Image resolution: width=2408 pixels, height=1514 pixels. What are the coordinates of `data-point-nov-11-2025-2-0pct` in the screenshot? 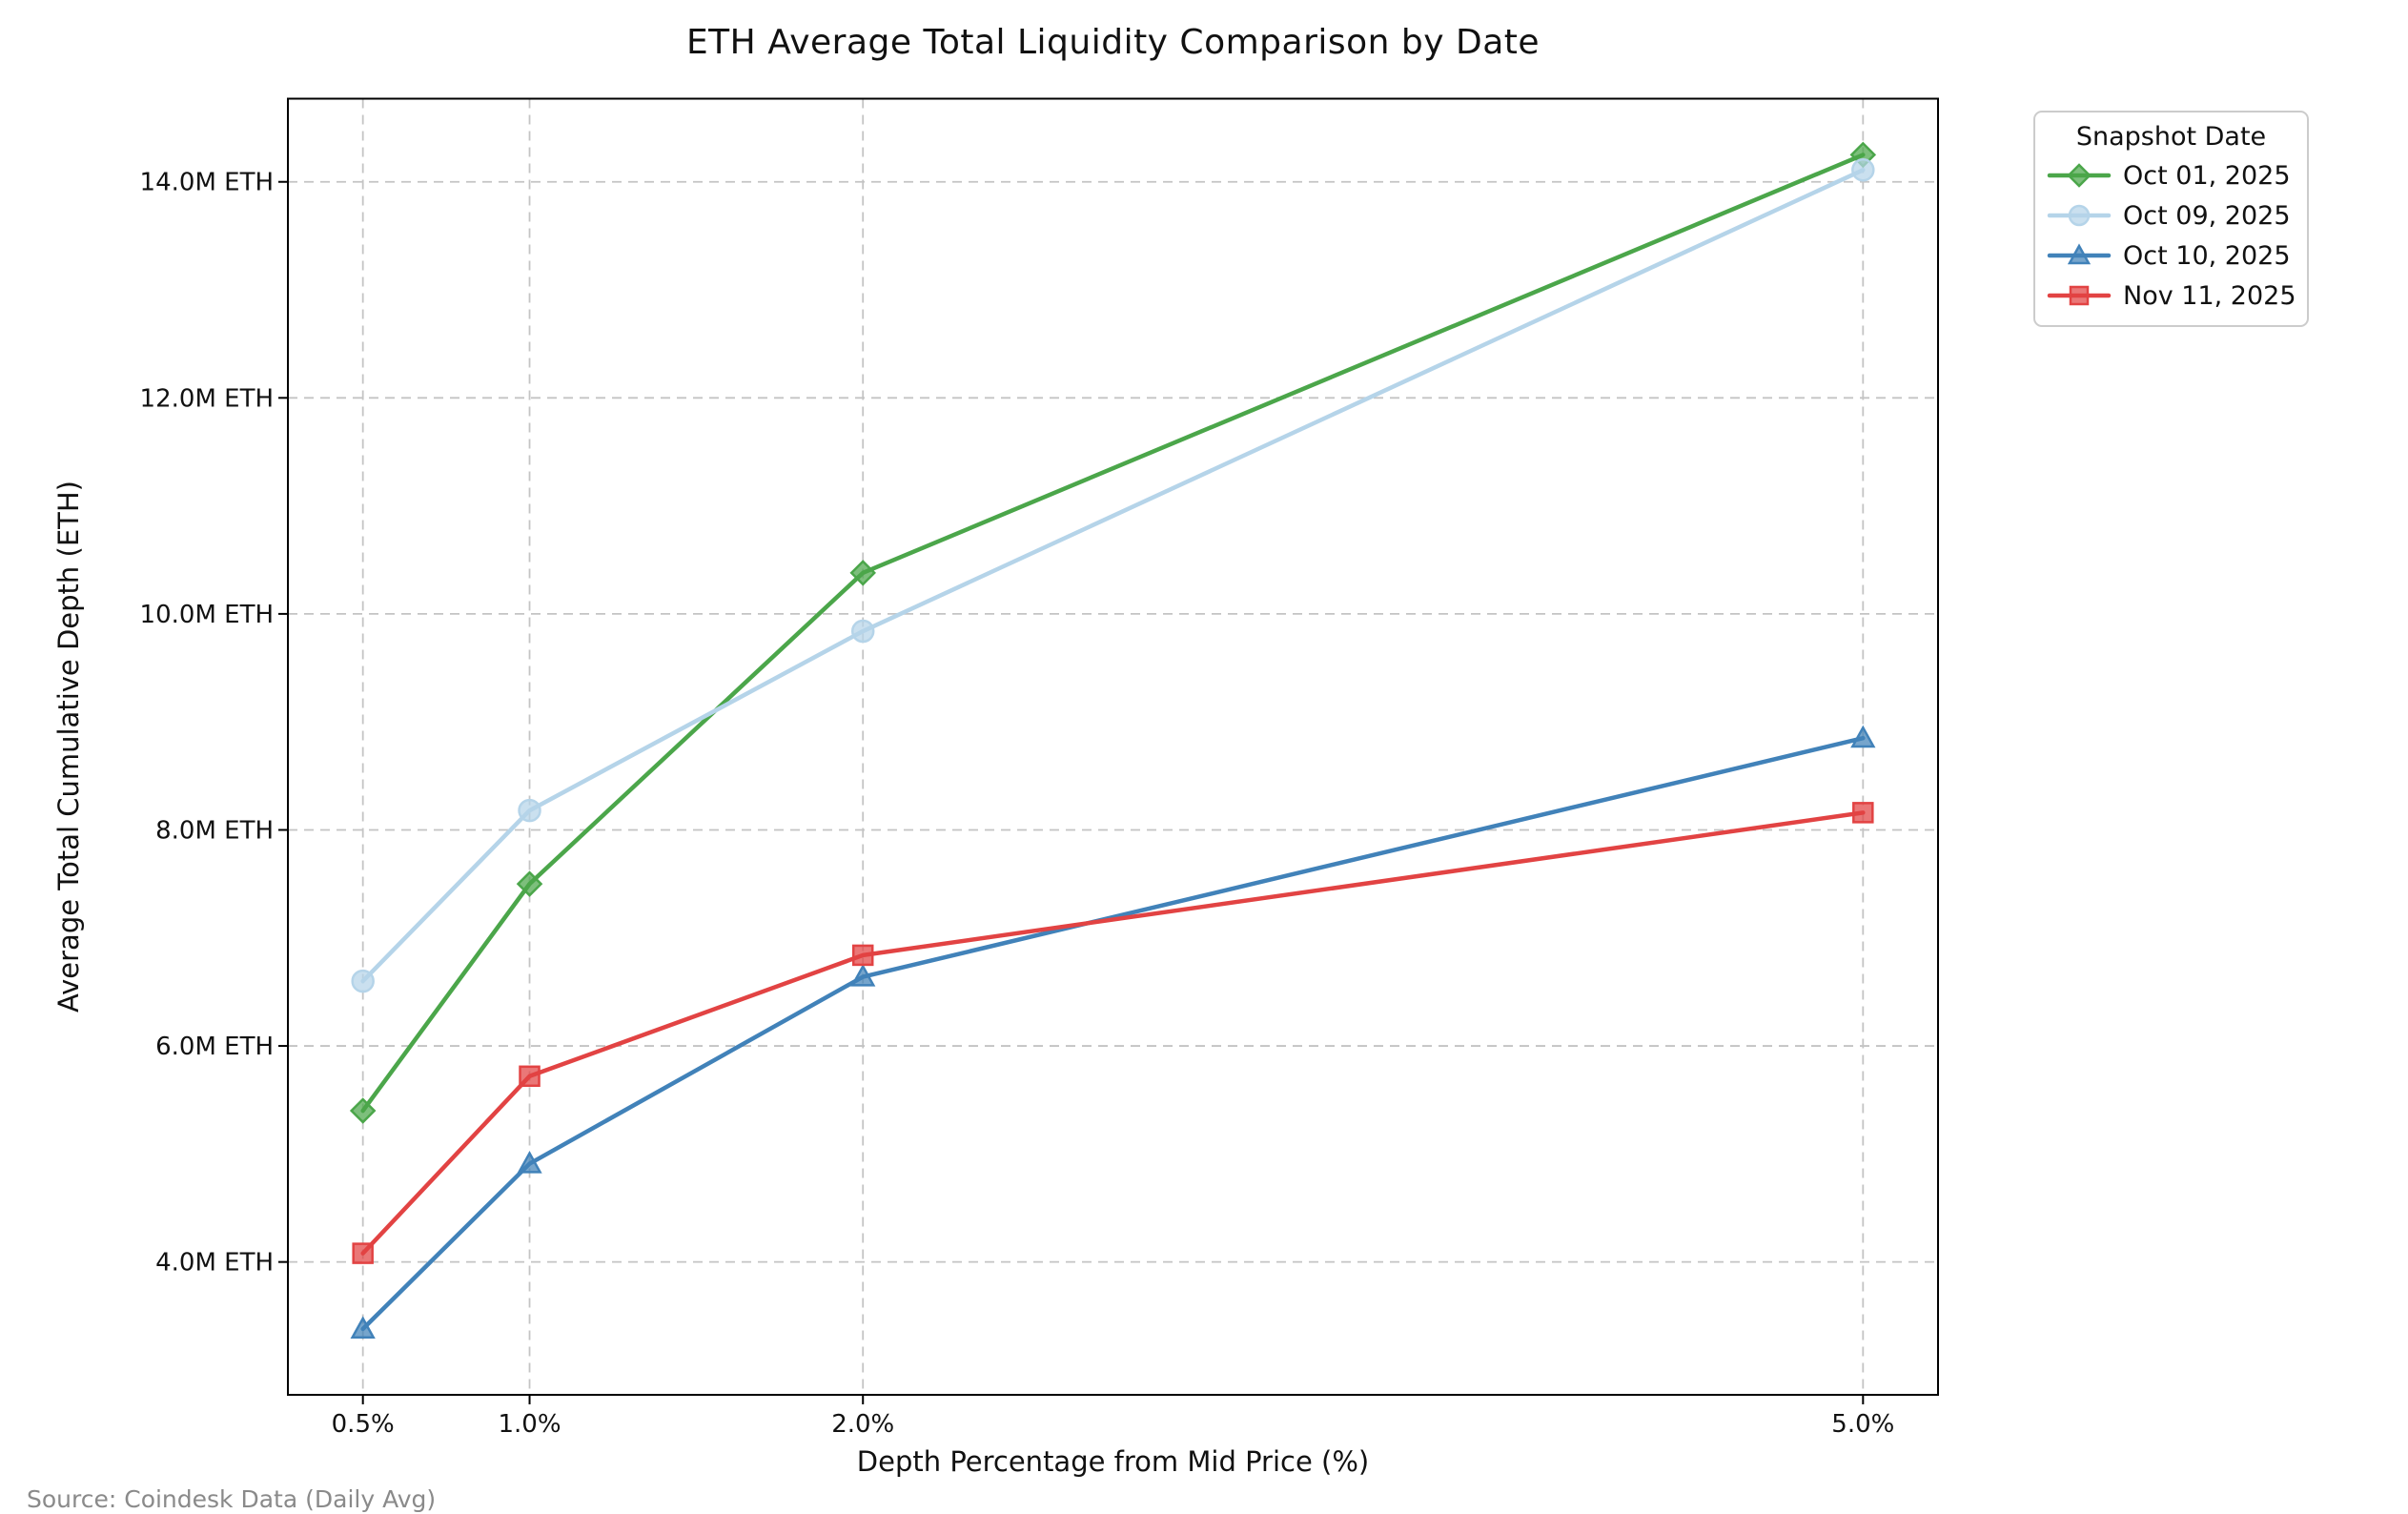 It's located at (862, 955).